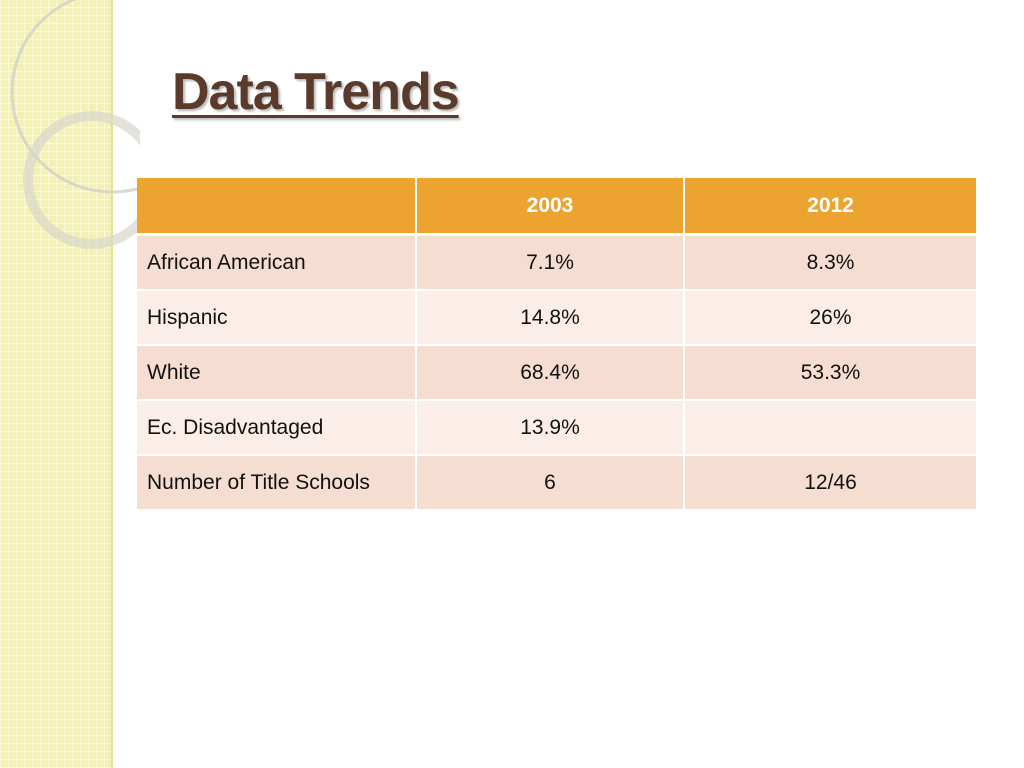 Image resolution: width=1024 pixels, height=768 pixels. What do you see at coordinates (550, 262) in the screenshot?
I see `cell-2003: 7.1%` at bounding box center [550, 262].